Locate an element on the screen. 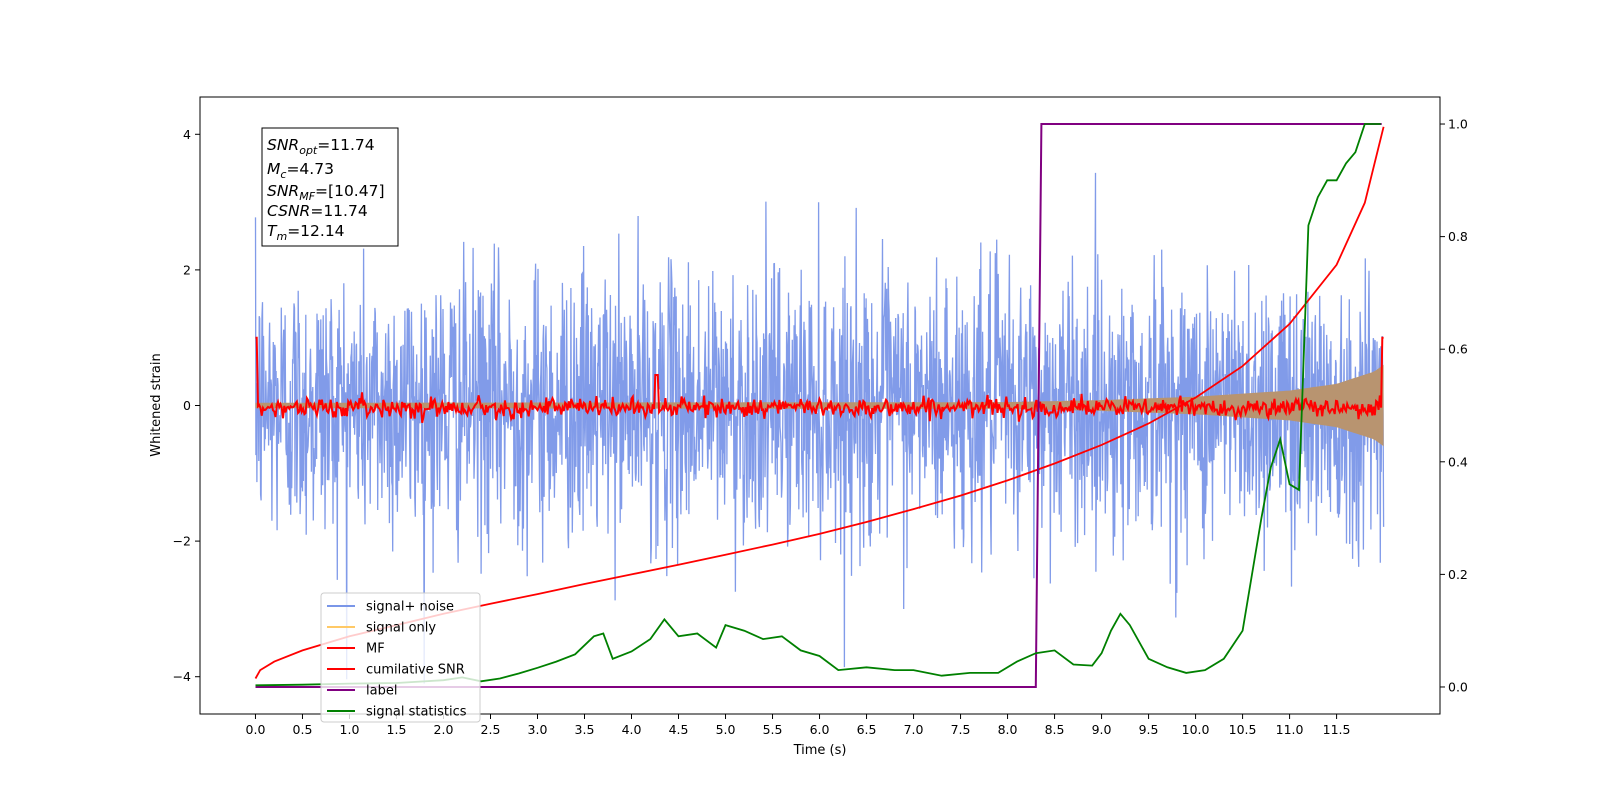 The width and height of the screenshot is (1600, 800). x-tick-label: 3.5 is located at coordinates (585, 729).